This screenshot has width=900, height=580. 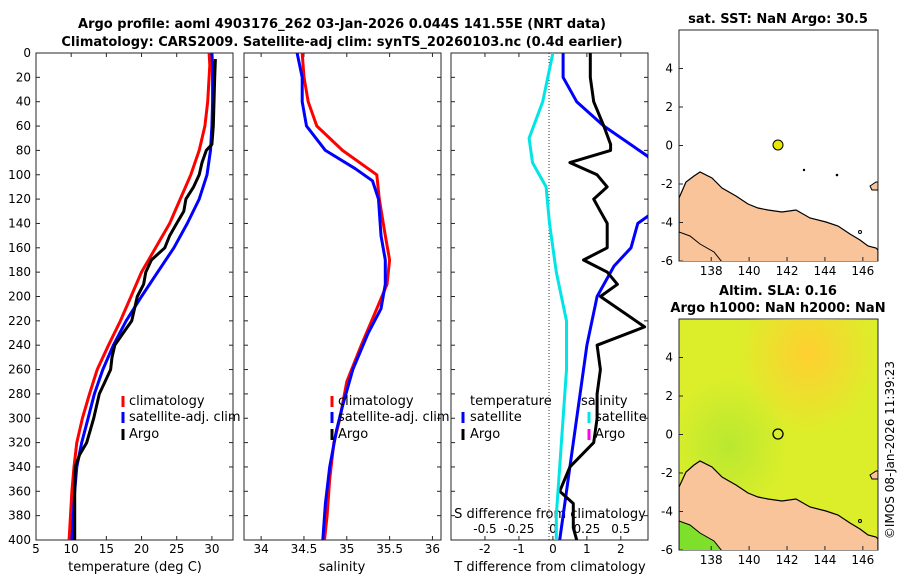 I want to click on sla-map-title-line1: Altim. SLA: 0.16, so click(x=778, y=291).